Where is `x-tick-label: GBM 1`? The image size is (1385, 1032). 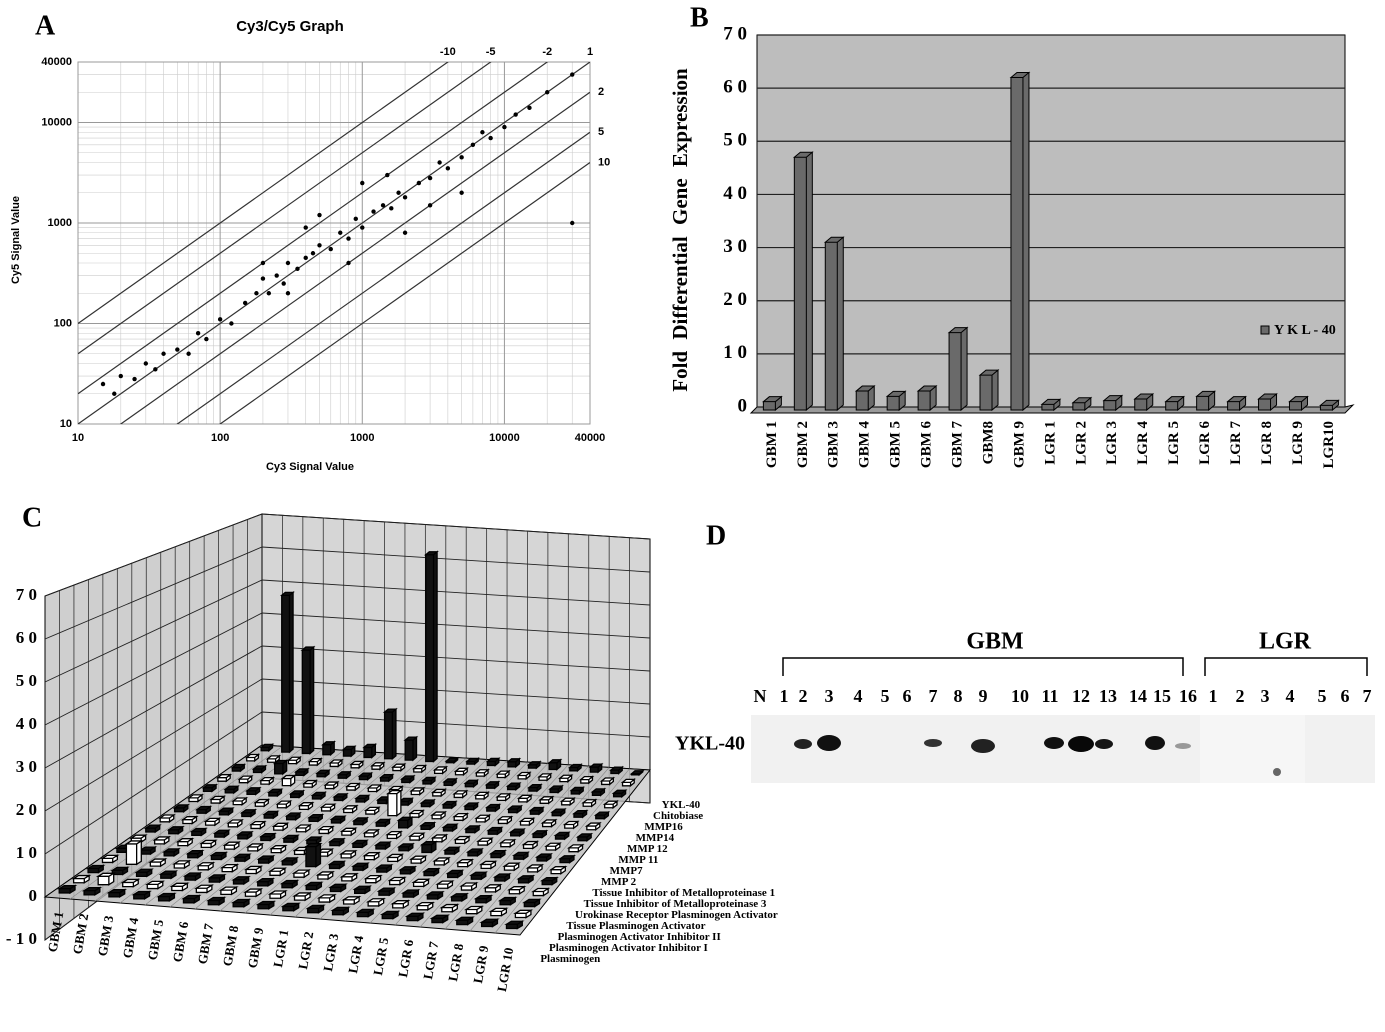 x-tick-label: GBM 1 is located at coordinates (772, 444).